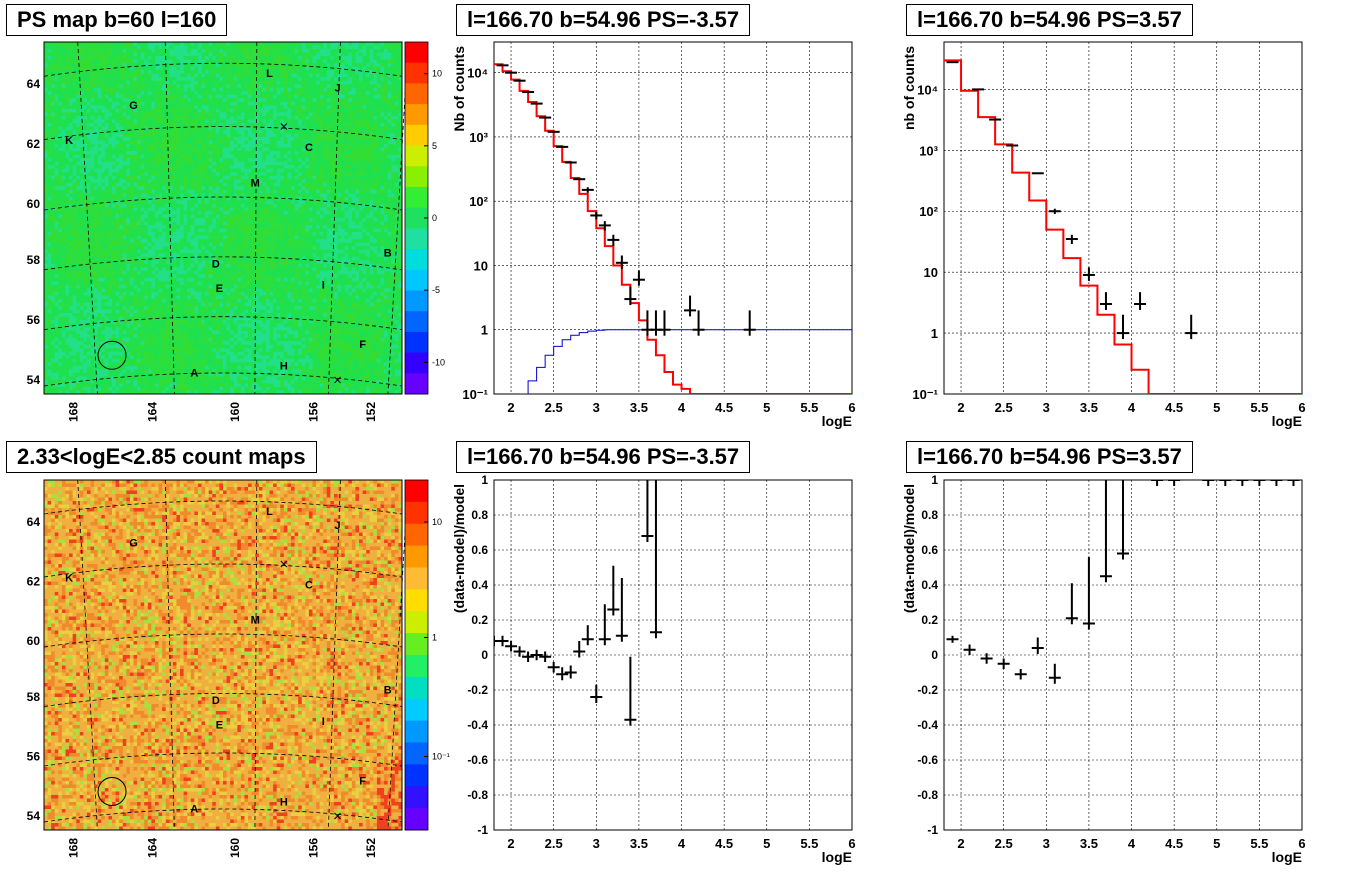  Describe the element at coordinates (152, 848) in the screenshot. I see `x-tick-label: 164` at that location.